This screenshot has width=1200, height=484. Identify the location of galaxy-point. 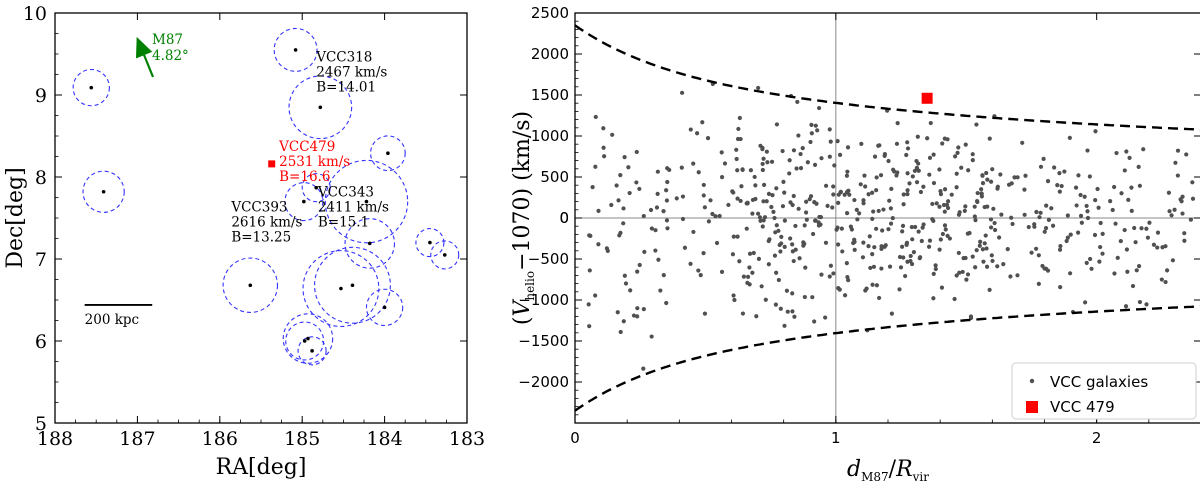
(304, 341).